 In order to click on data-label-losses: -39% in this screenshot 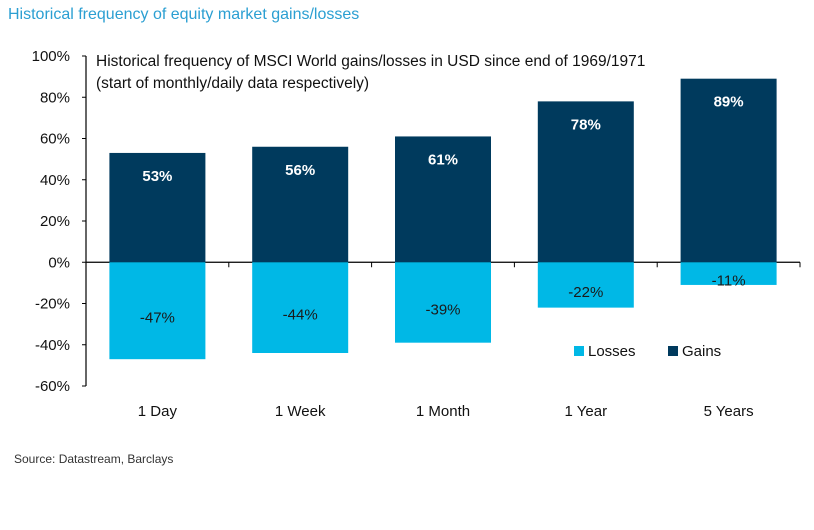, I will do `click(442, 309)`.